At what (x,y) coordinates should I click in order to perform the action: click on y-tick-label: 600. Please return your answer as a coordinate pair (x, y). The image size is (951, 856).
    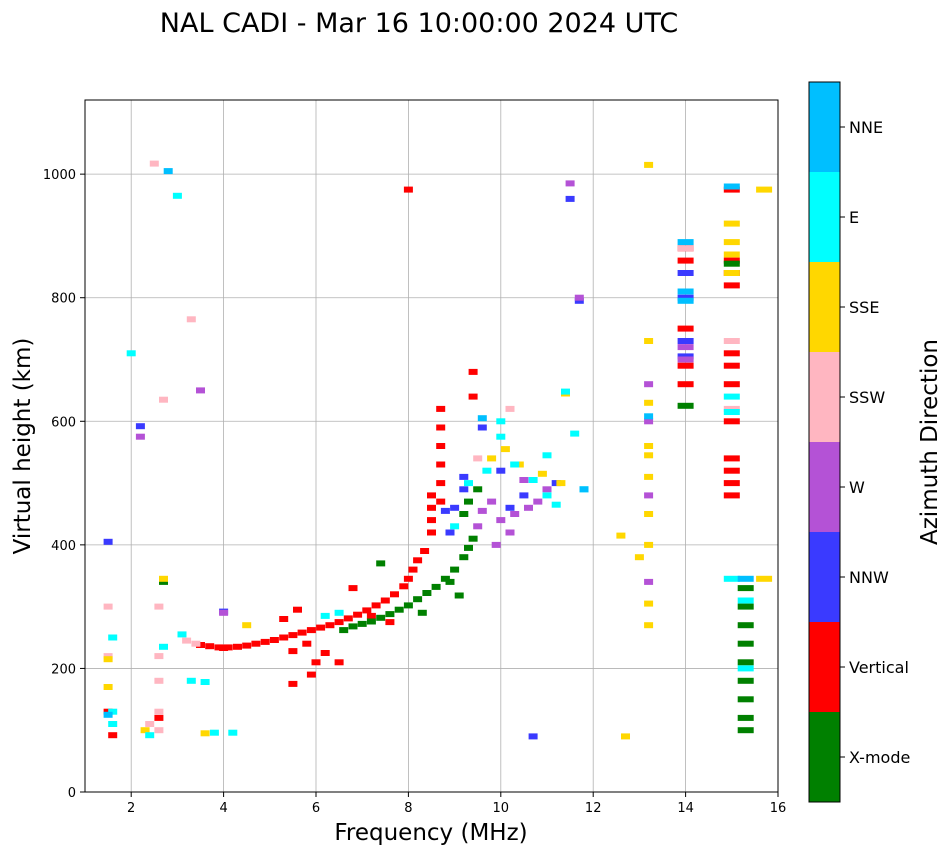
    Looking at the image, I should click on (63, 422).